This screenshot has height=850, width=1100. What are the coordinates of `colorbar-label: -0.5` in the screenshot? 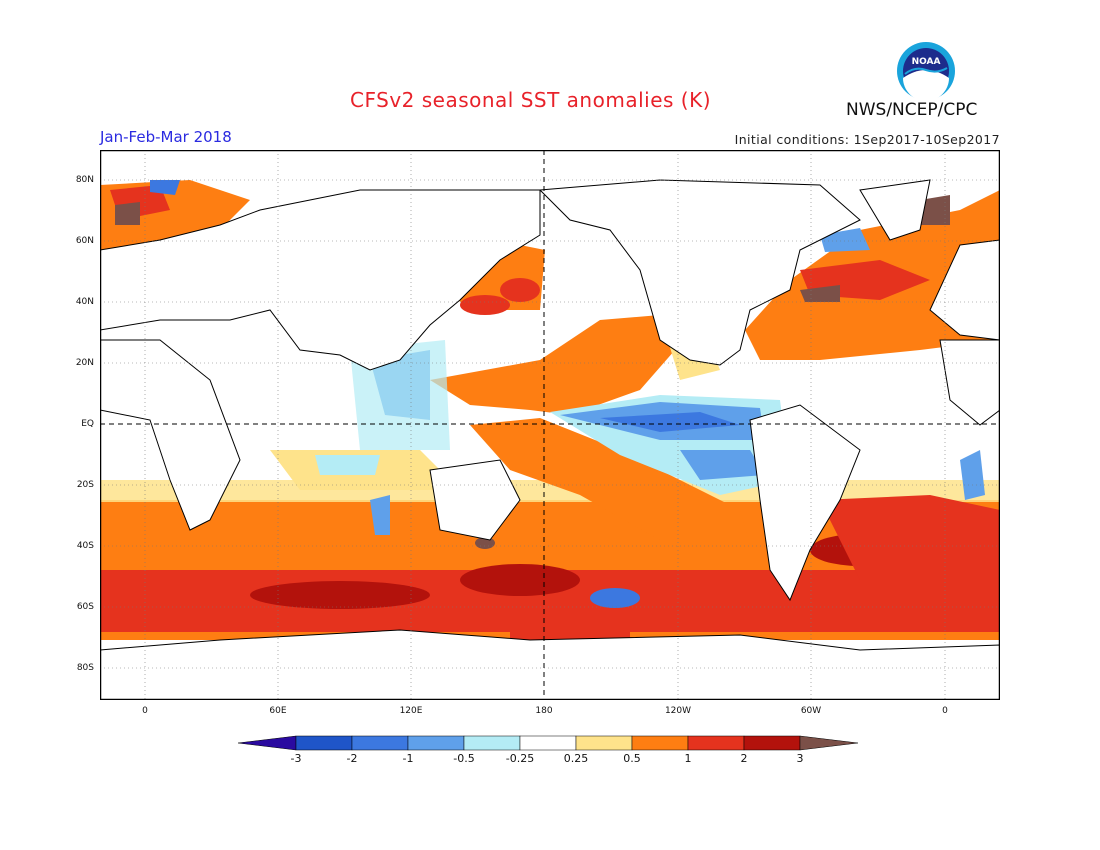 It's located at (464, 758).